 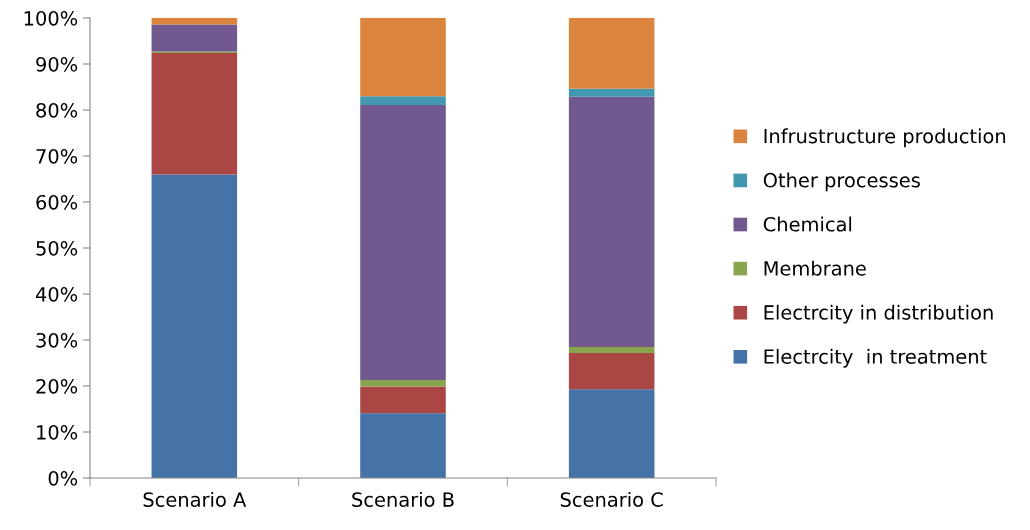 I want to click on y-tick-label: 100%, so click(x=51, y=18).